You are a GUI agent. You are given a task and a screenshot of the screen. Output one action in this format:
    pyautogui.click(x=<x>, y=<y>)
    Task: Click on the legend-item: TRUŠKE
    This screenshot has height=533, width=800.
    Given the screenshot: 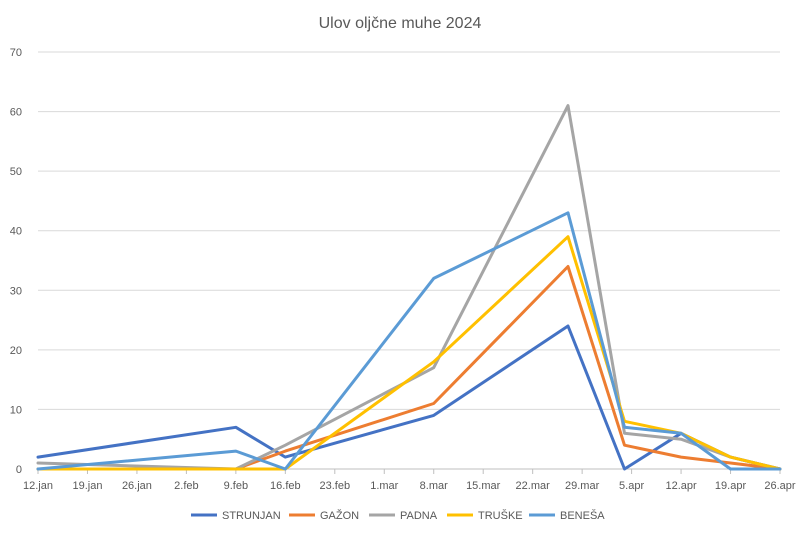 What is the action you would take?
    pyautogui.click(x=485, y=515)
    